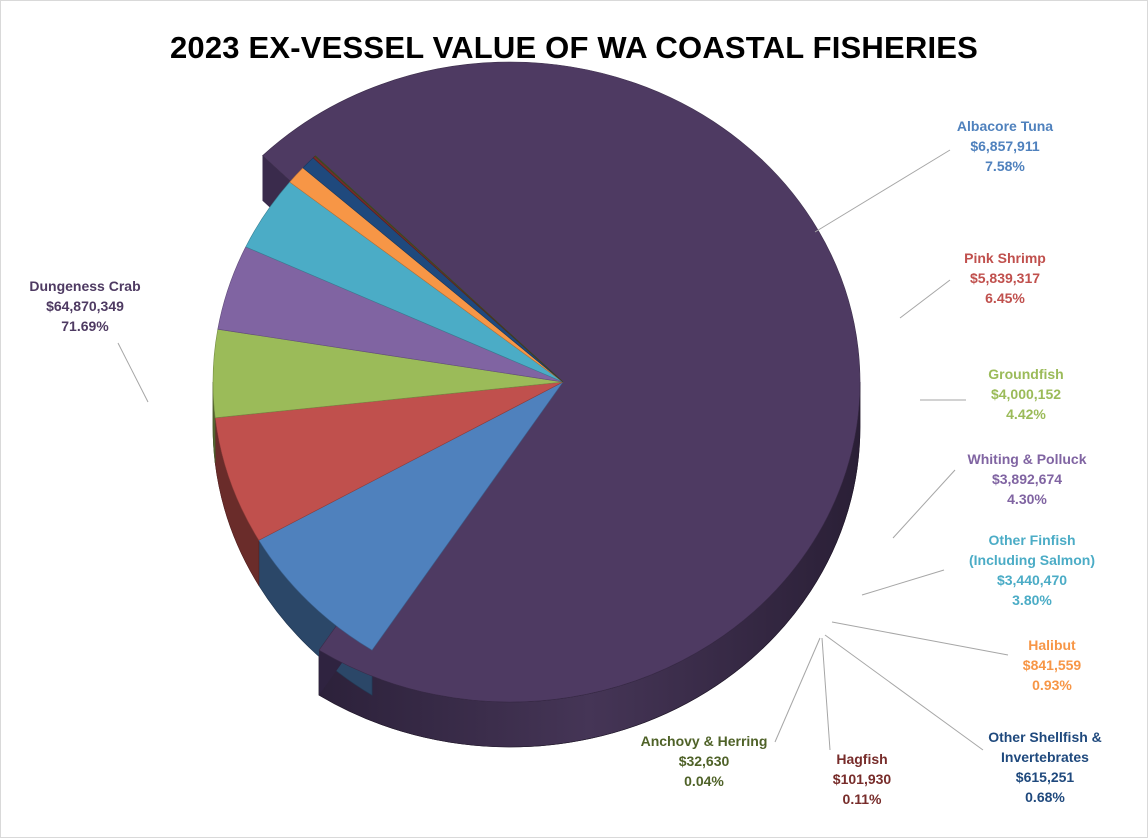 The height and width of the screenshot is (838, 1148). What do you see at coordinates (704, 781) in the screenshot?
I see `slice-percent-label: 0.04%` at bounding box center [704, 781].